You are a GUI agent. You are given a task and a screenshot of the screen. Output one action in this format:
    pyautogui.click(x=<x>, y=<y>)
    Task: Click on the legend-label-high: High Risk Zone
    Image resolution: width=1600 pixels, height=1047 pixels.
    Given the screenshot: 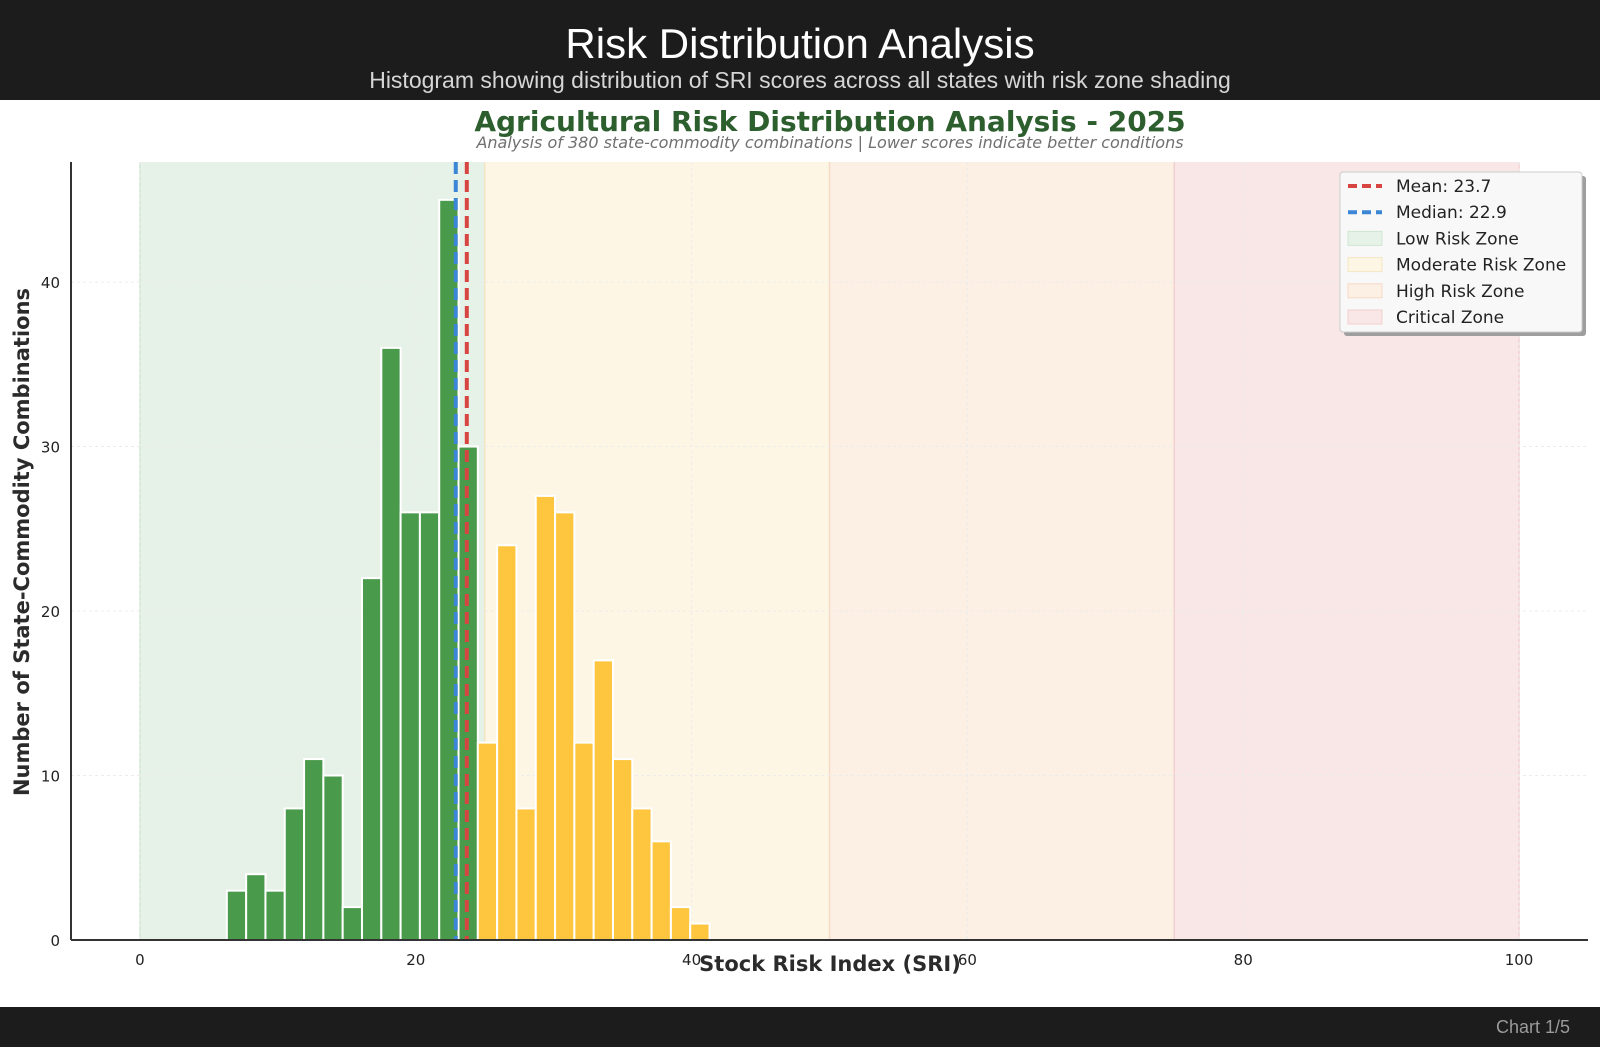 What is the action you would take?
    pyautogui.click(x=1460, y=292)
    